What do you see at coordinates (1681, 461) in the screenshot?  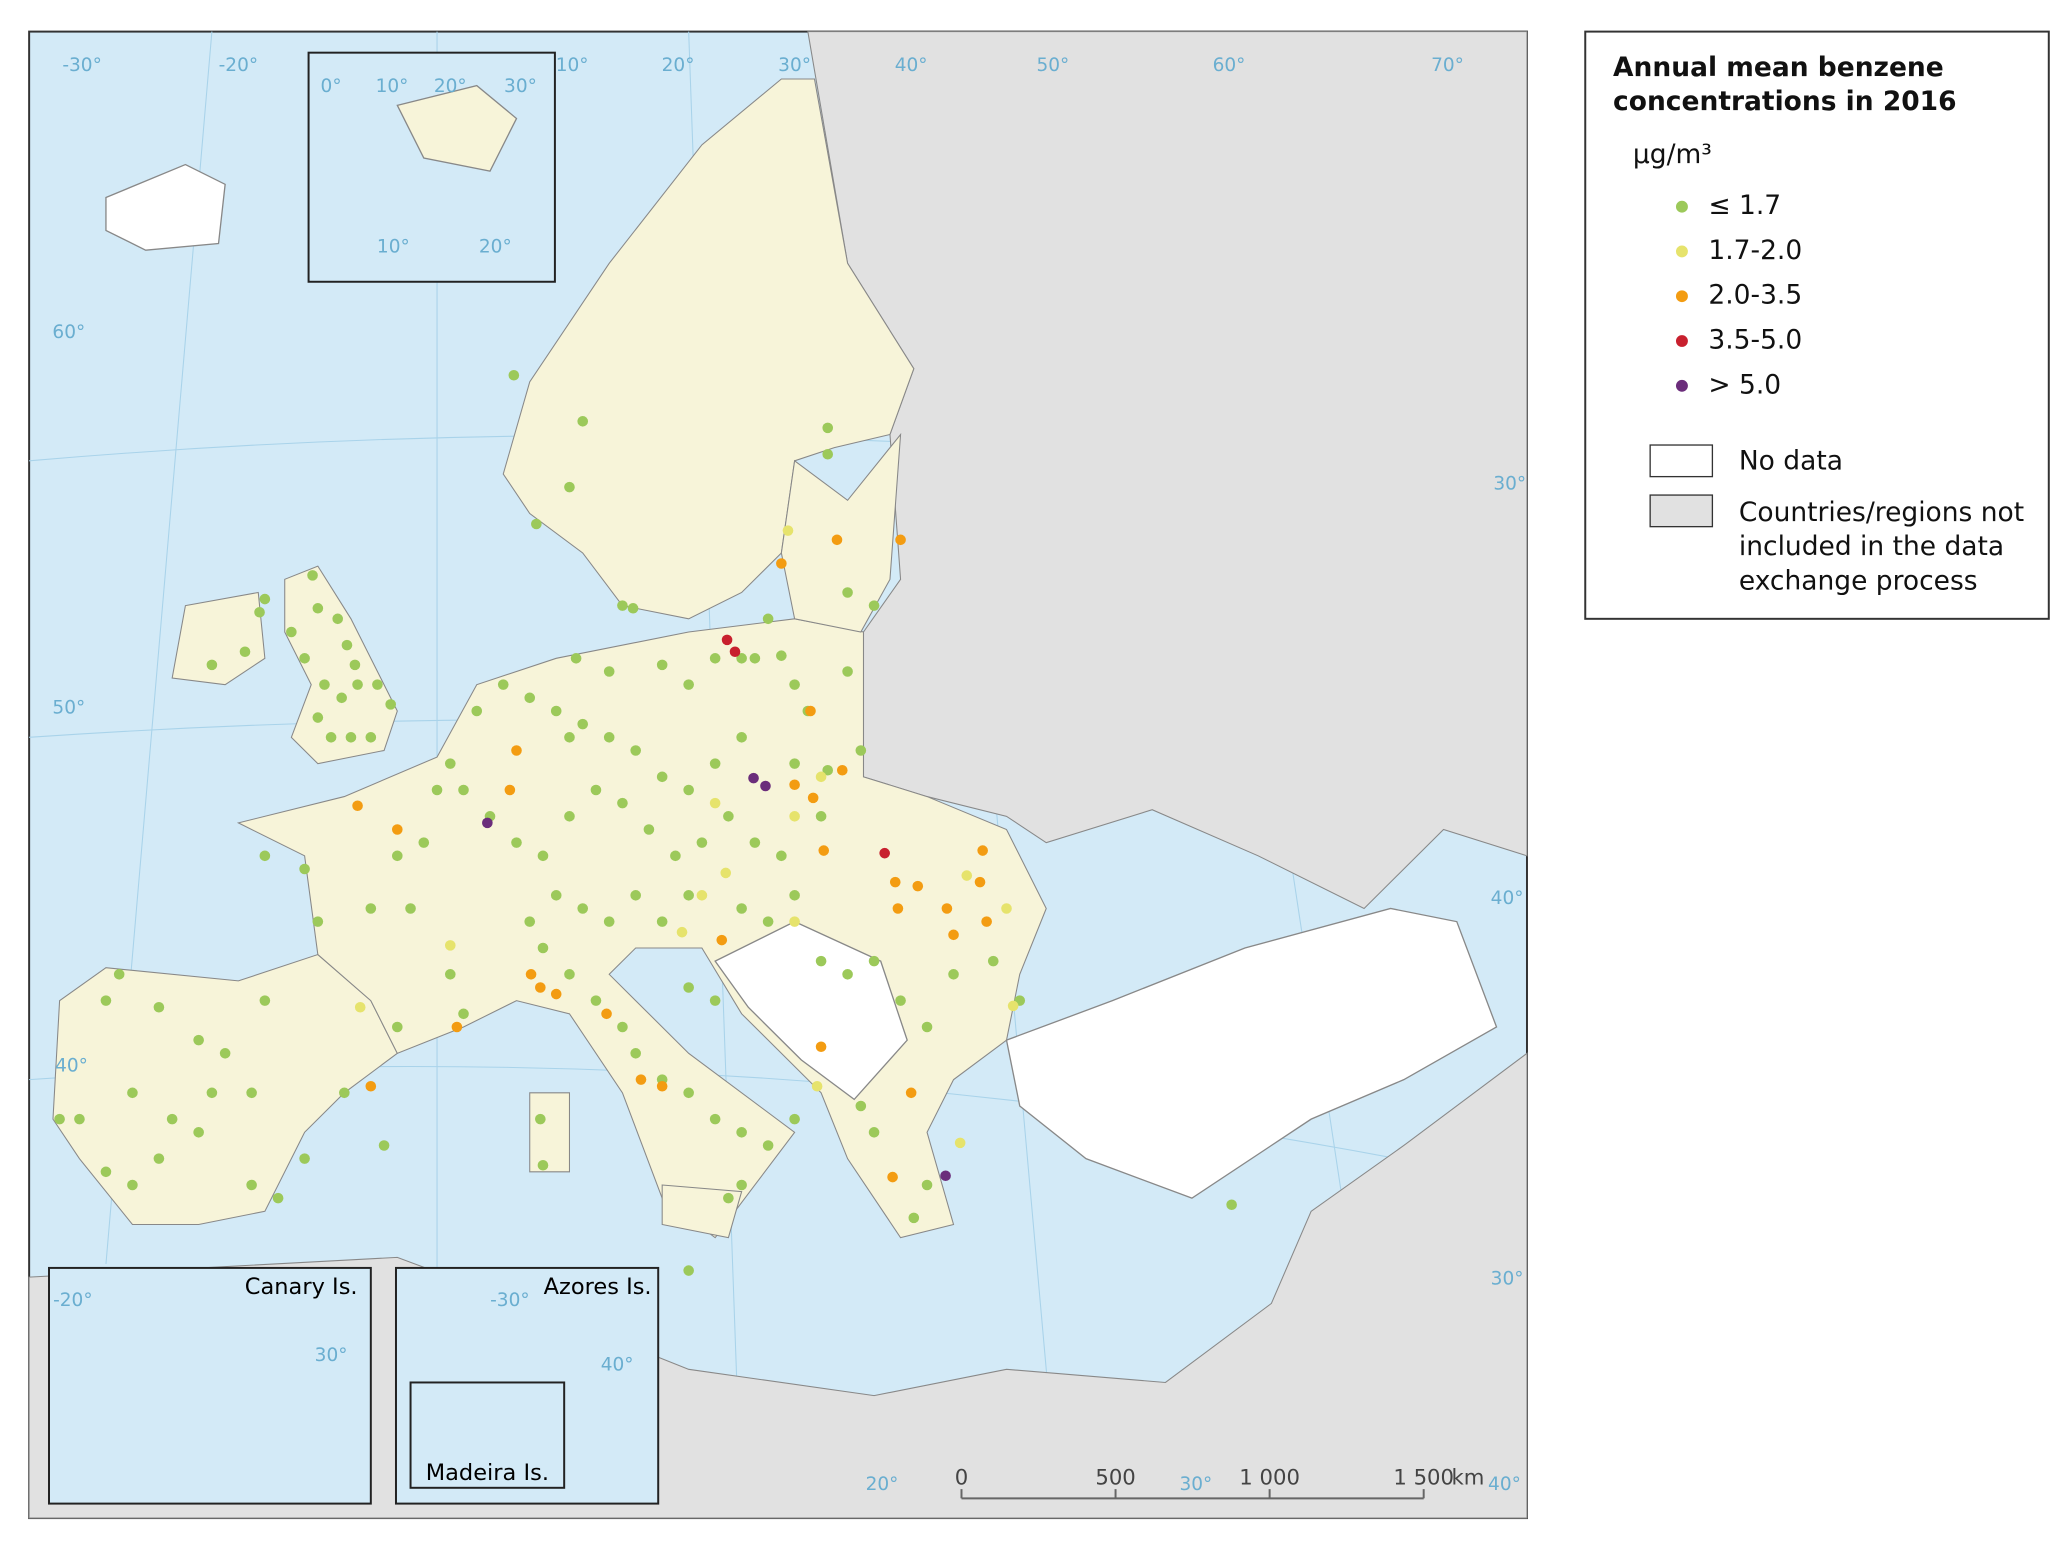 I see `no-data-swatch` at bounding box center [1681, 461].